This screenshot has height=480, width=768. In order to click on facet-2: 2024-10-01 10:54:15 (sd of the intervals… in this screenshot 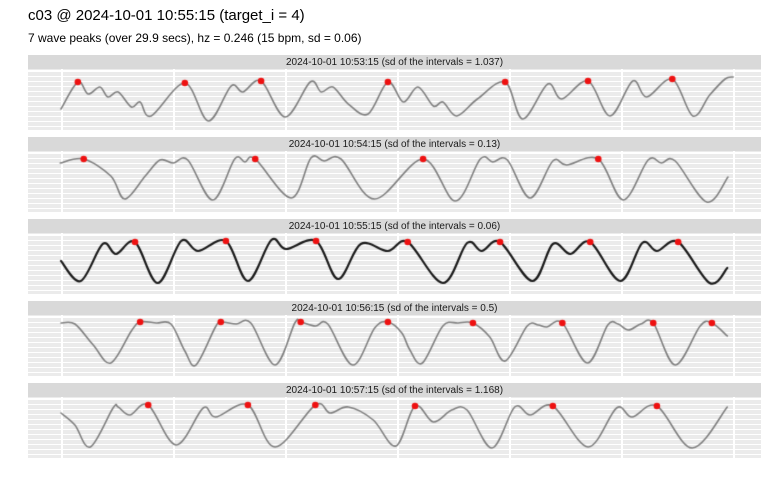, I will do `click(394, 174)`.